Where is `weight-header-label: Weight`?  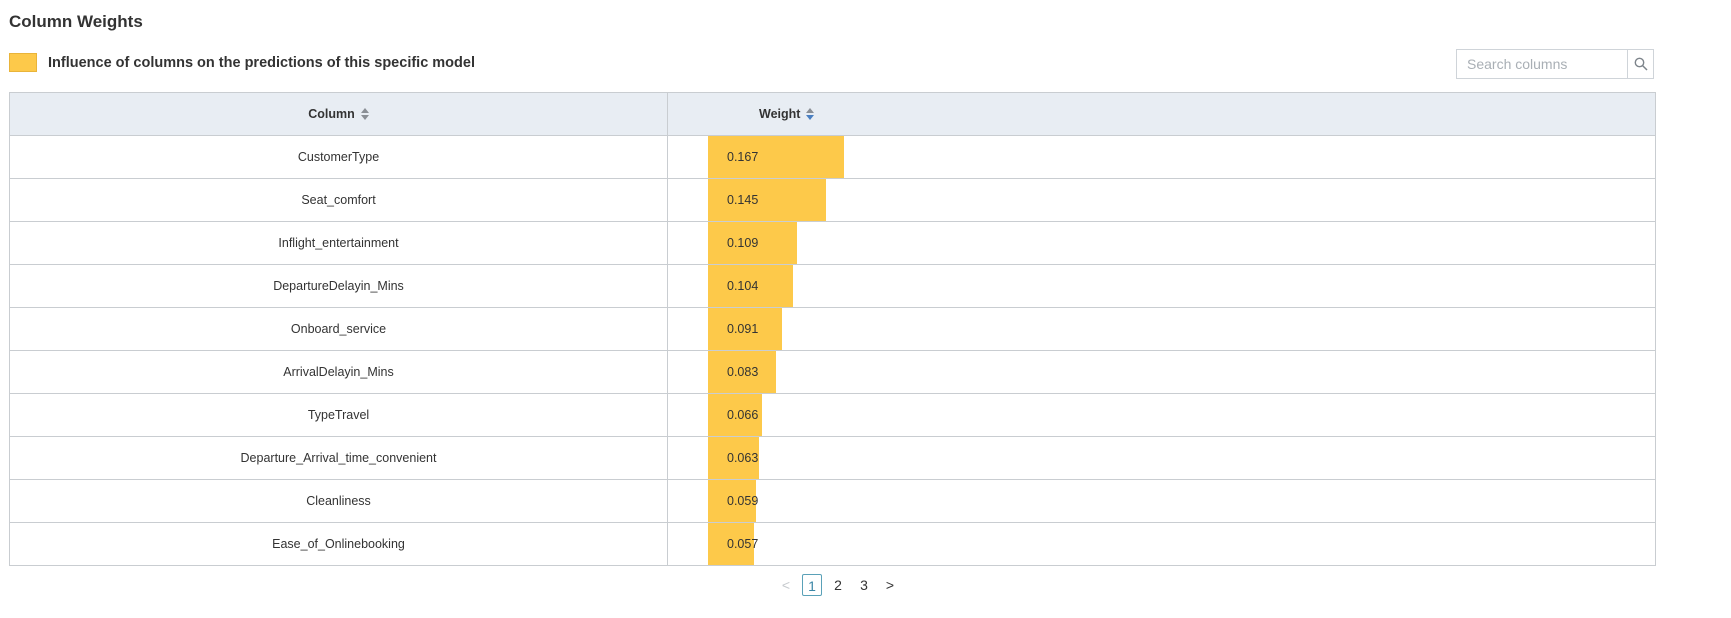
weight-header-label: Weight is located at coordinates (780, 114).